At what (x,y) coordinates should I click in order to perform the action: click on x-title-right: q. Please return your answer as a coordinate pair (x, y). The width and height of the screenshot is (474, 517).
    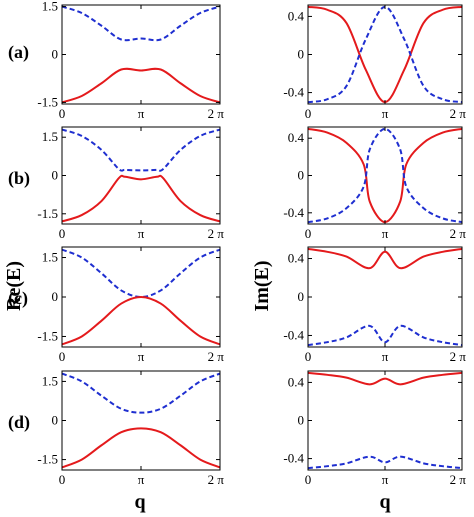
    Looking at the image, I should click on (384, 502).